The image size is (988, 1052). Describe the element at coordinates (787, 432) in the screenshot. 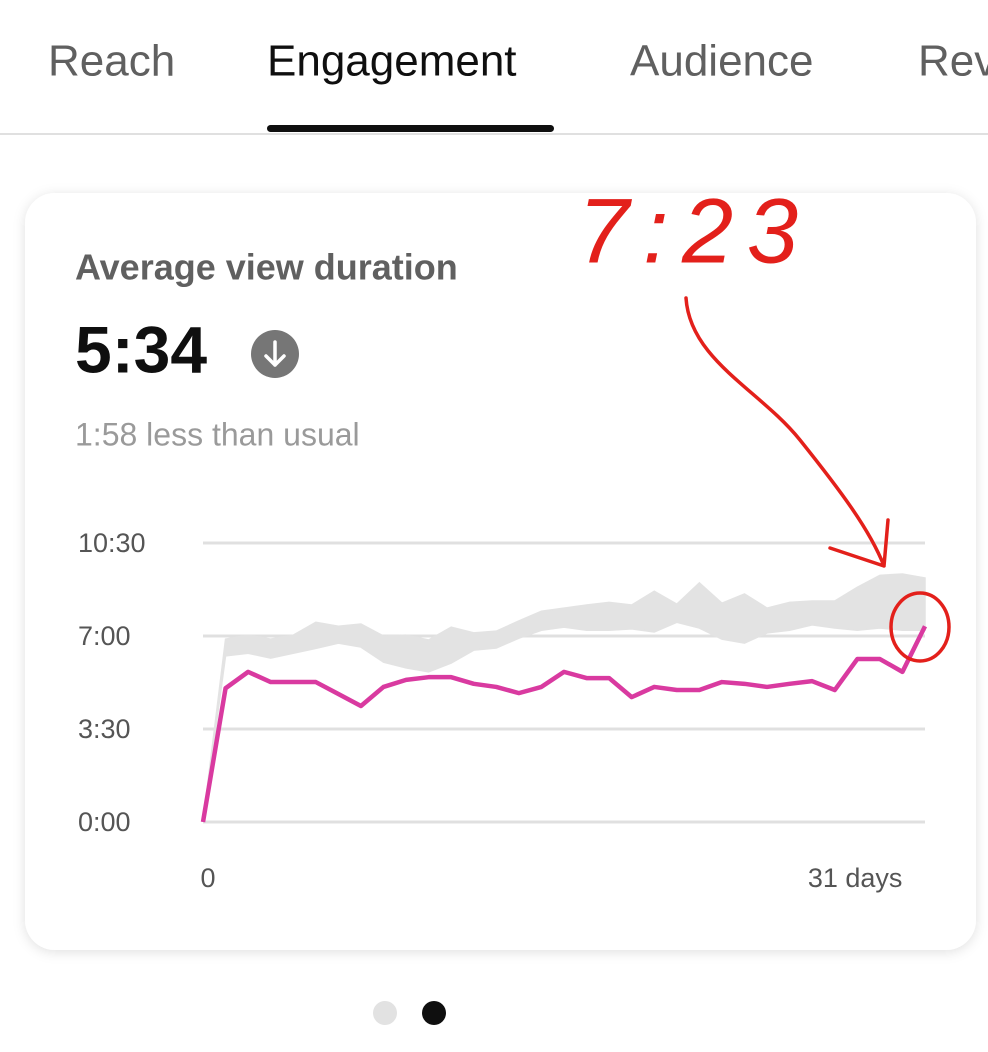

I see `annotation-arrow` at that location.